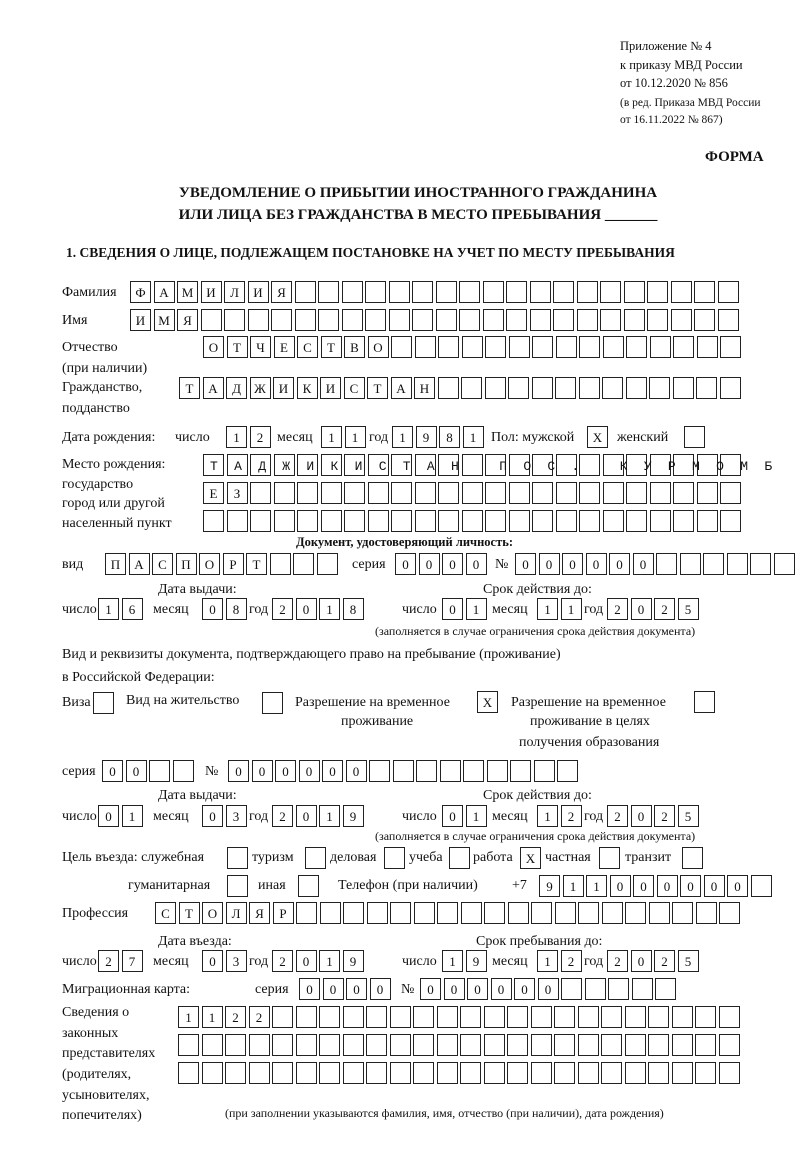 This screenshot has width=800, height=1163. What do you see at coordinates (599, 437) in the screenshot?
I see `sex-male-checkbox: X` at bounding box center [599, 437].